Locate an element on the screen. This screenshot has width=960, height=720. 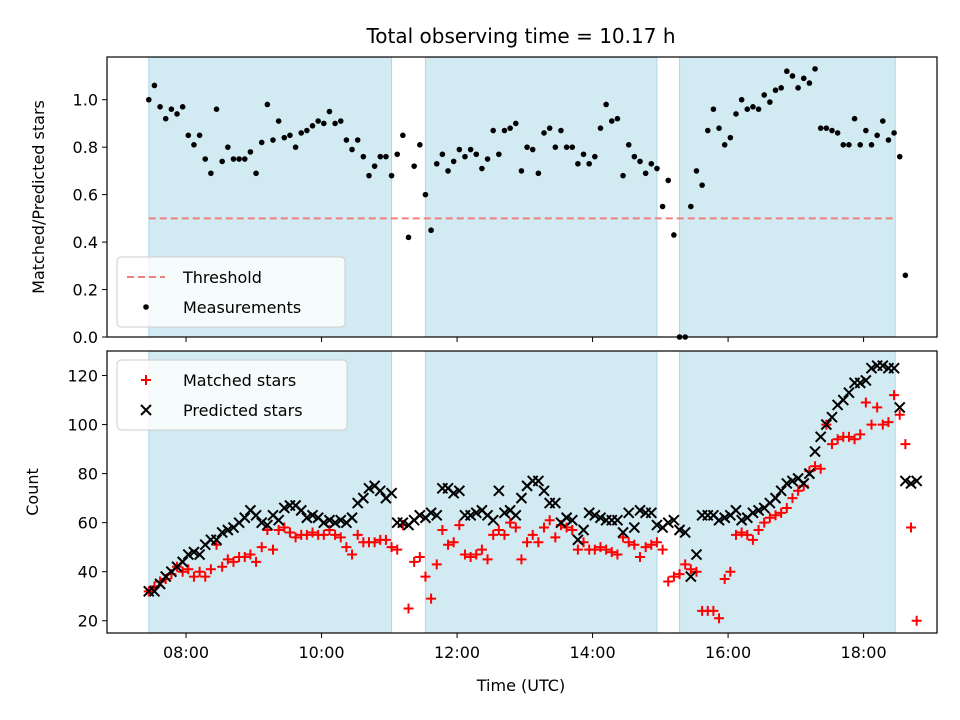
chart-title: Total observing time = 10.17 h is located at coordinates (520, 36).